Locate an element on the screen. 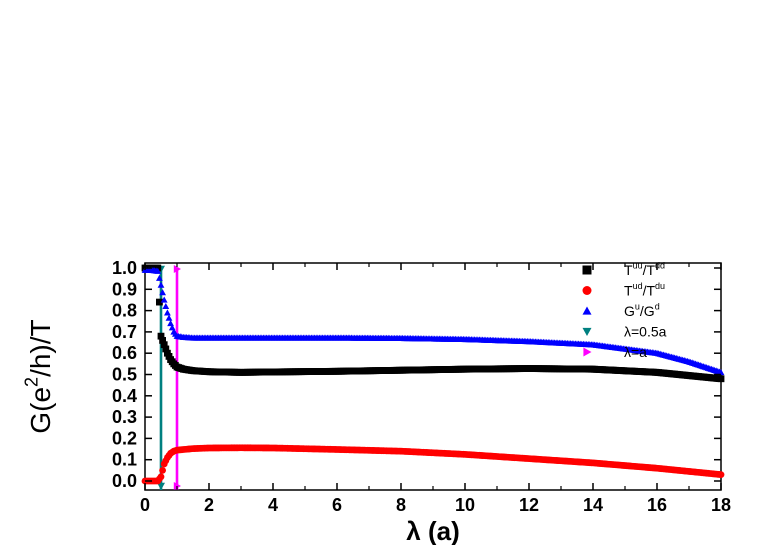 The width and height of the screenshot is (763, 545). legend-item: Tuu/Tdd is located at coordinates (623, 269).